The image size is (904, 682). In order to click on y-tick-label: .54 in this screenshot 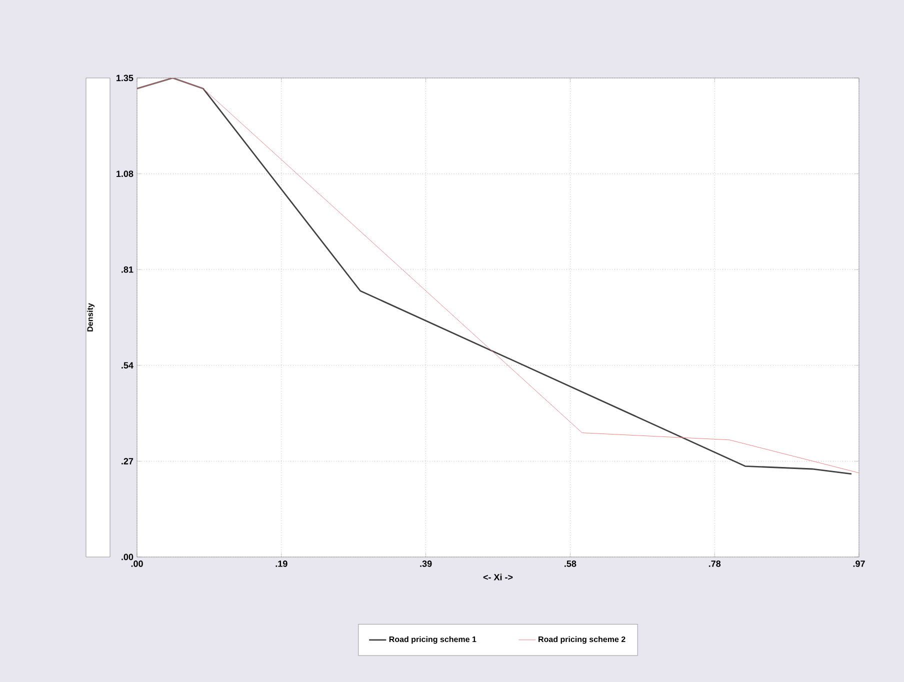, I will do `click(128, 365)`.